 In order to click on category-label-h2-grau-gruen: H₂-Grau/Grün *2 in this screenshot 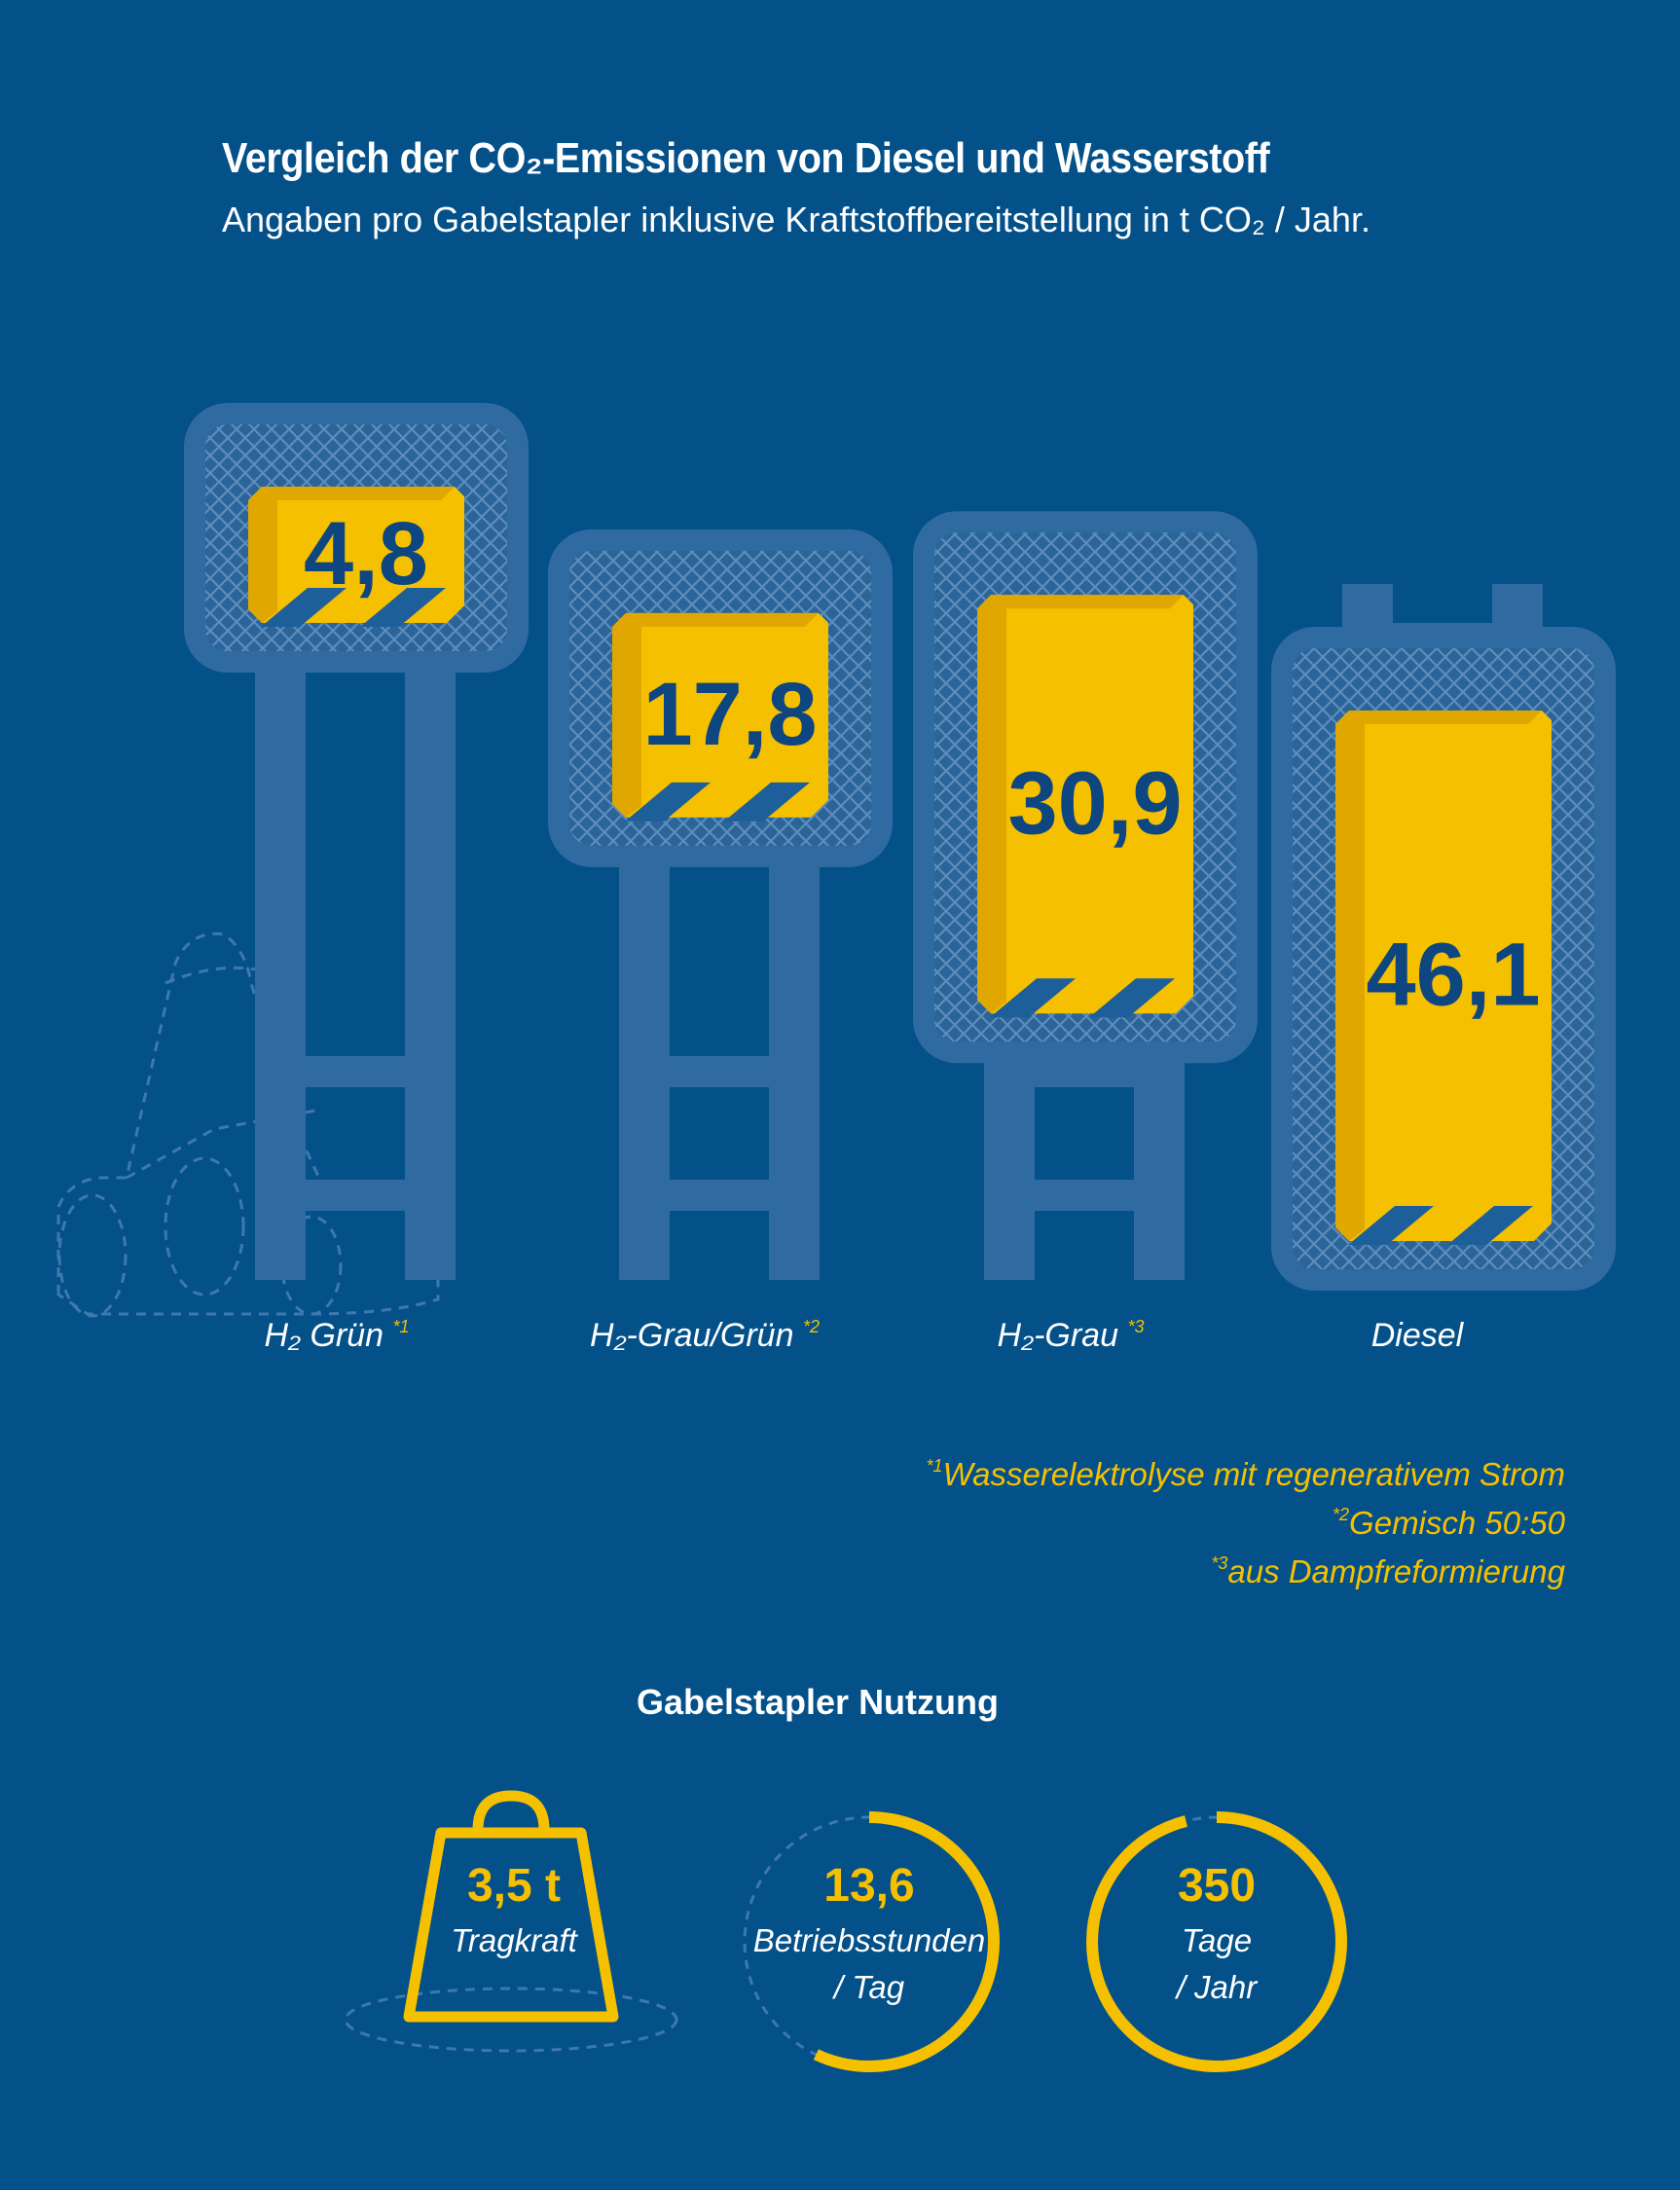, I will do `click(705, 1336)`.